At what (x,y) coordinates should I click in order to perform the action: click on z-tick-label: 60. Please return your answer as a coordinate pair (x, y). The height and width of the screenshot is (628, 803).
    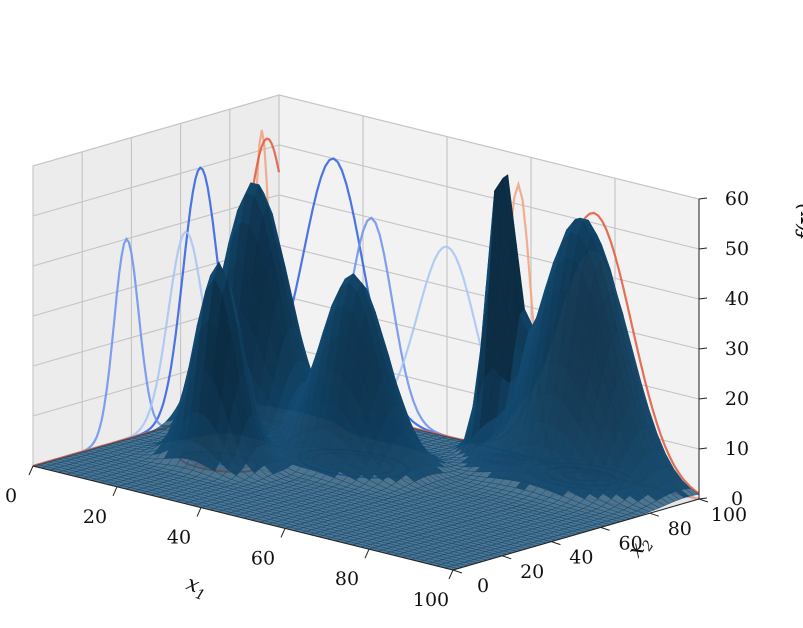
    Looking at the image, I should click on (737, 199).